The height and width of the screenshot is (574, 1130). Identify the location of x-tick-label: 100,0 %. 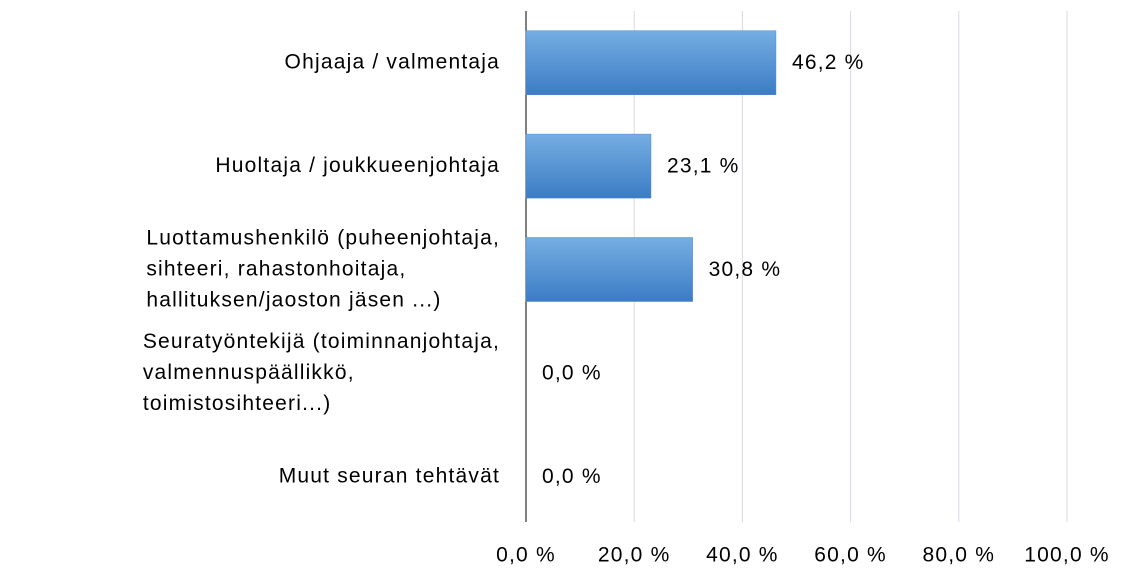
(1066, 555).